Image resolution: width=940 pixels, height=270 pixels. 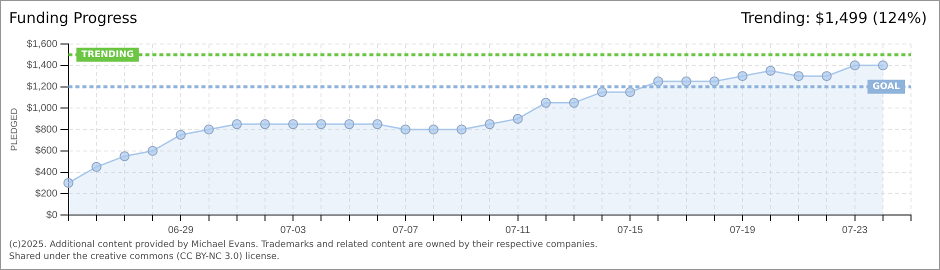 What do you see at coordinates (630, 230) in the screenshot?
I see `x-tick-label: 07-15` at bounding box center [630, 230].